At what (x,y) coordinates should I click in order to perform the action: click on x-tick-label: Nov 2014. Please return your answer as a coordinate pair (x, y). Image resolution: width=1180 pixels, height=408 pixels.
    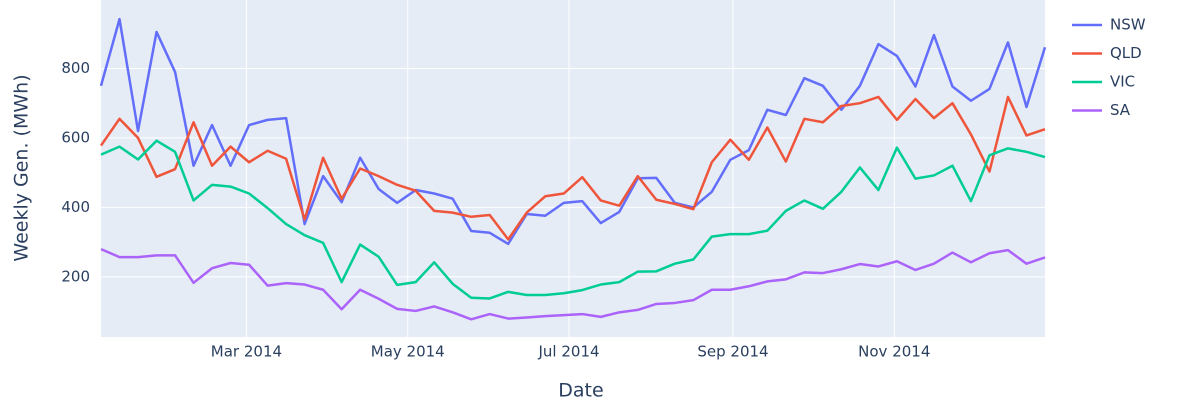
    Looking at the image, I should click on (894, 352).